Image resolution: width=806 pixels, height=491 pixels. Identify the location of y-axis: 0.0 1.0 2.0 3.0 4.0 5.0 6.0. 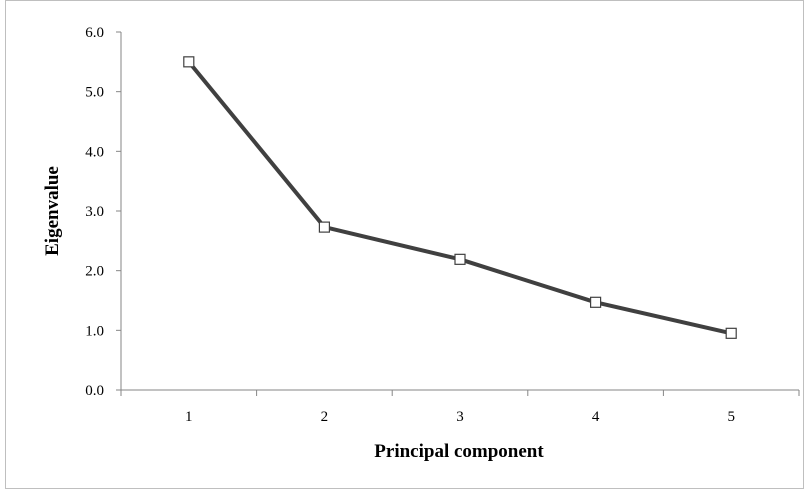
(103, 212).